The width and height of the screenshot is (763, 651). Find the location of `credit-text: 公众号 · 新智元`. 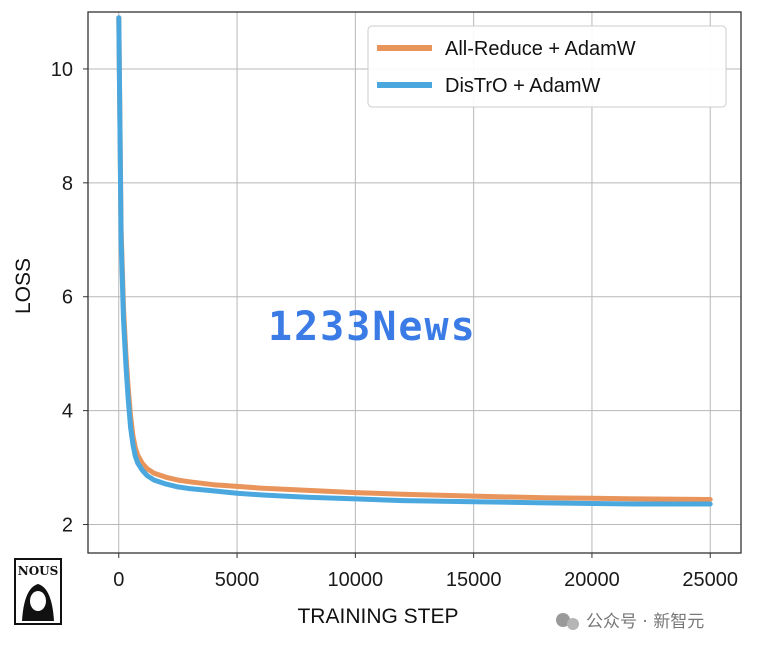

credit-text: 公众号 · 新智元 is located at coordinates (645, 622).